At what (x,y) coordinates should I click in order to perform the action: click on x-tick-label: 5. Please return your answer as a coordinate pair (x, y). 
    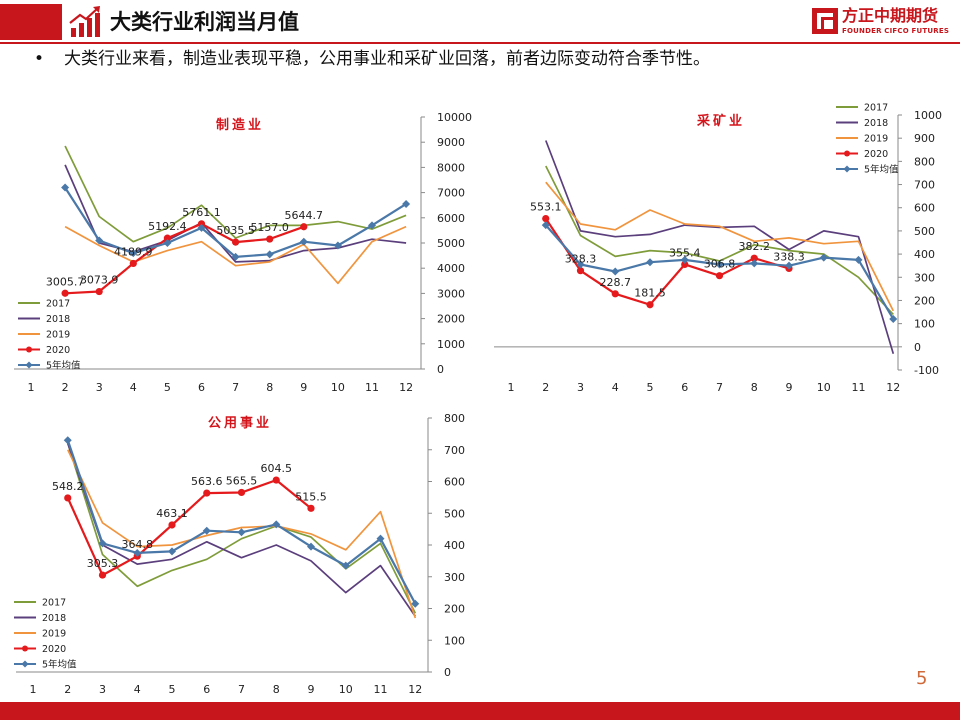
    Looking at the image, I should click on (167, 387).